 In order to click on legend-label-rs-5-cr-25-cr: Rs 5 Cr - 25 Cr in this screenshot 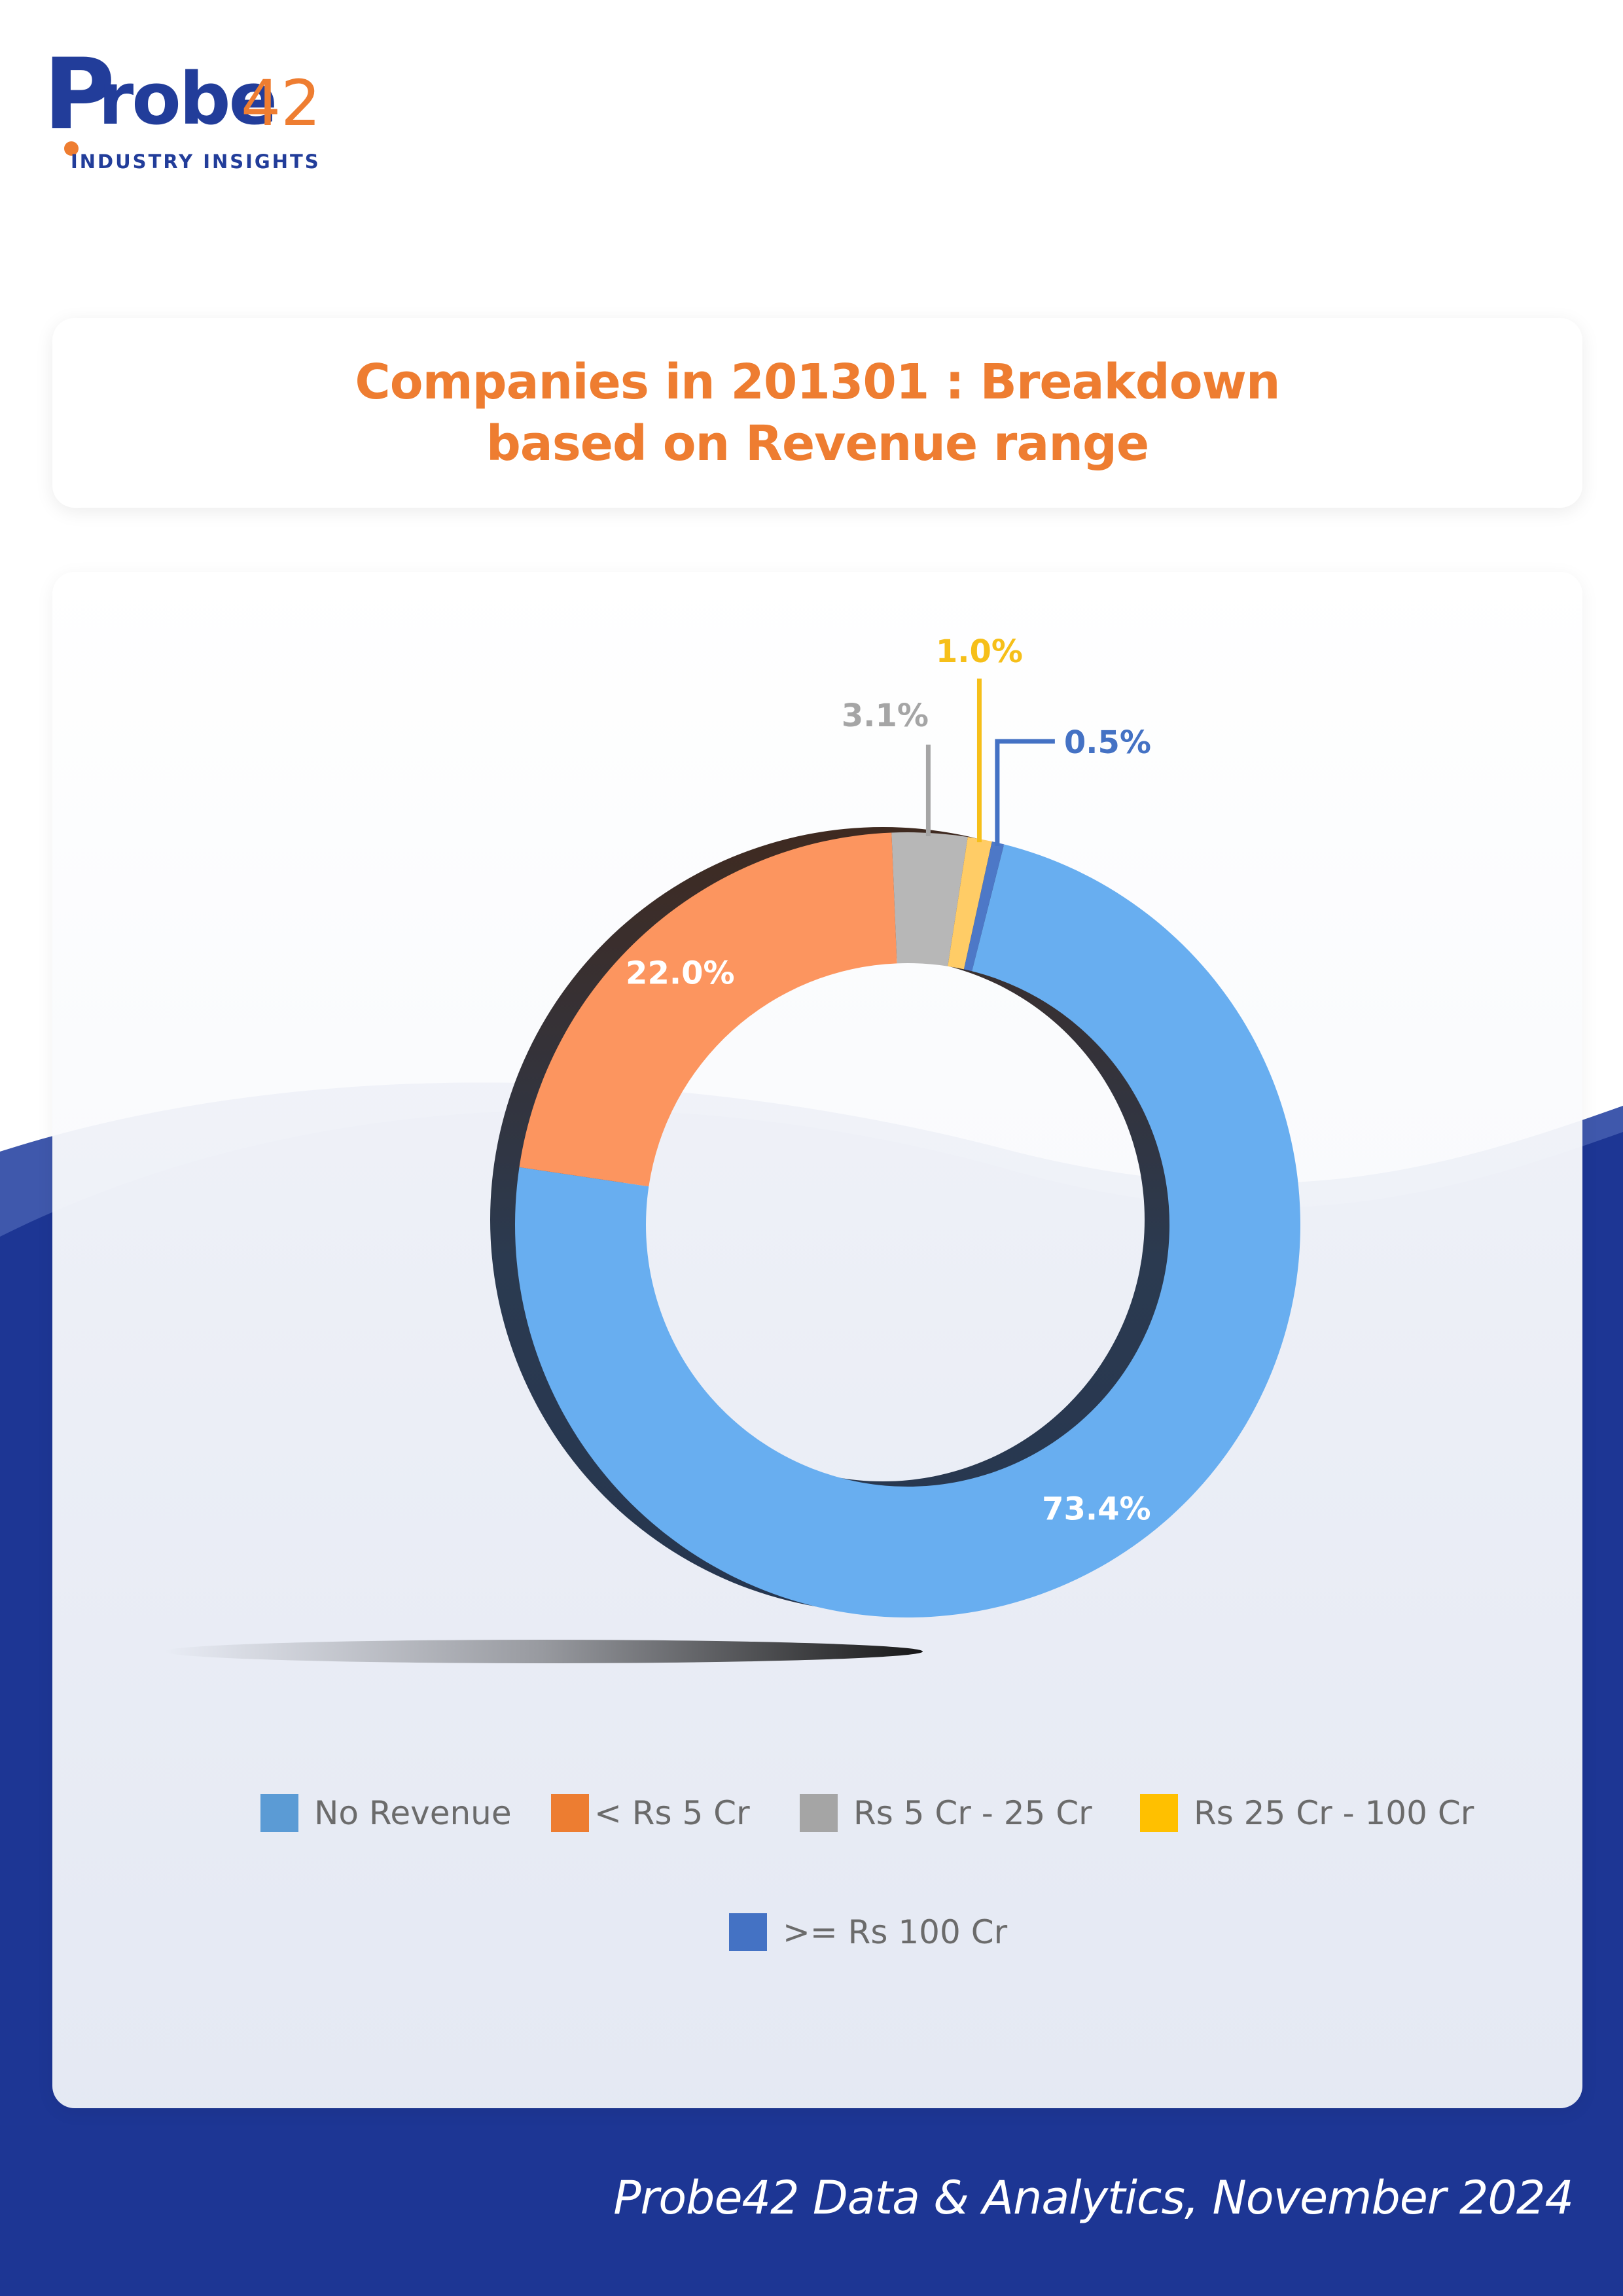, I will do `click(972, 1813)`.